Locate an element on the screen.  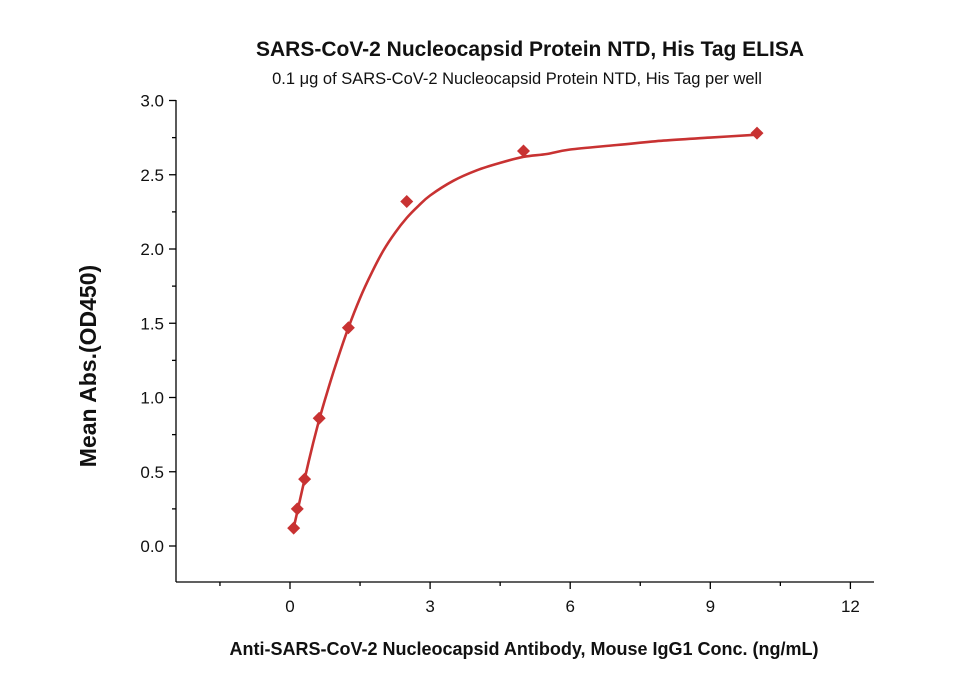
x-tick-label: 6 is located at coordinates (569, 606).